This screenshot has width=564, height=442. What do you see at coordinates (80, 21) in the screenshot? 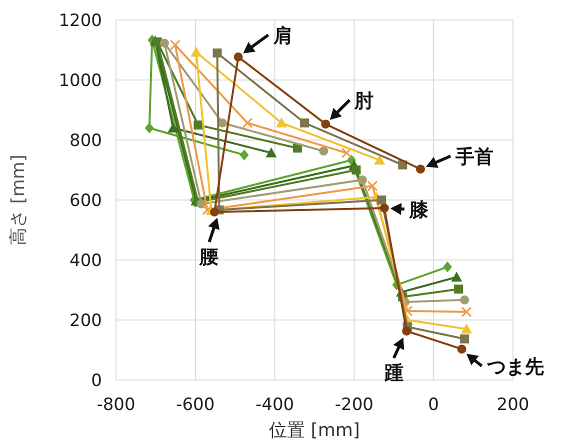
I see `y-tick-label: 1200` at bounding box center [80, 21].